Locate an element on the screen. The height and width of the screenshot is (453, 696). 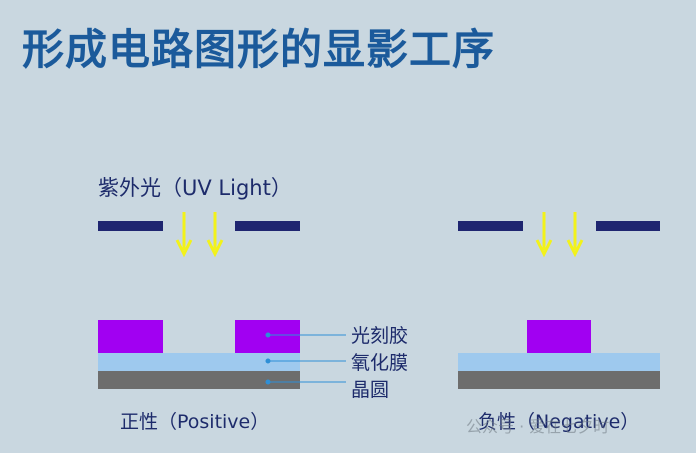
wafer-label: 晶圆 is located at coordinates (370, 390).